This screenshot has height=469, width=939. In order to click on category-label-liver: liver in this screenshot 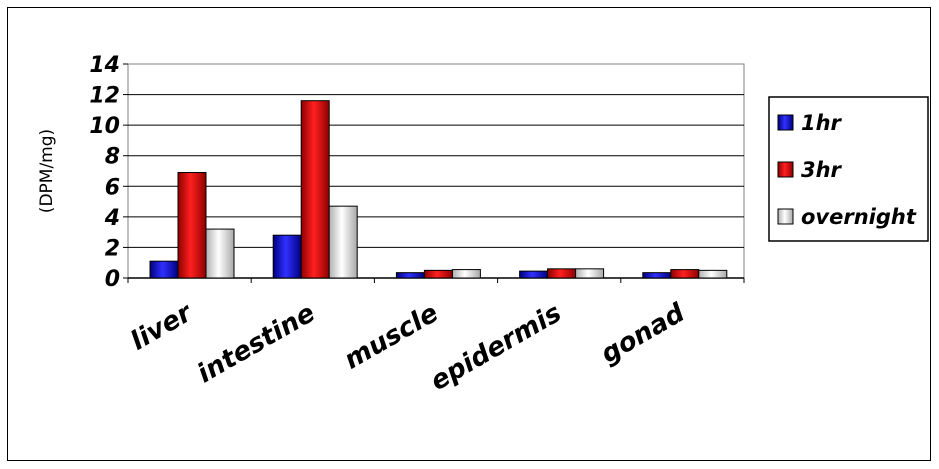, I will do `click(162, 327)`.